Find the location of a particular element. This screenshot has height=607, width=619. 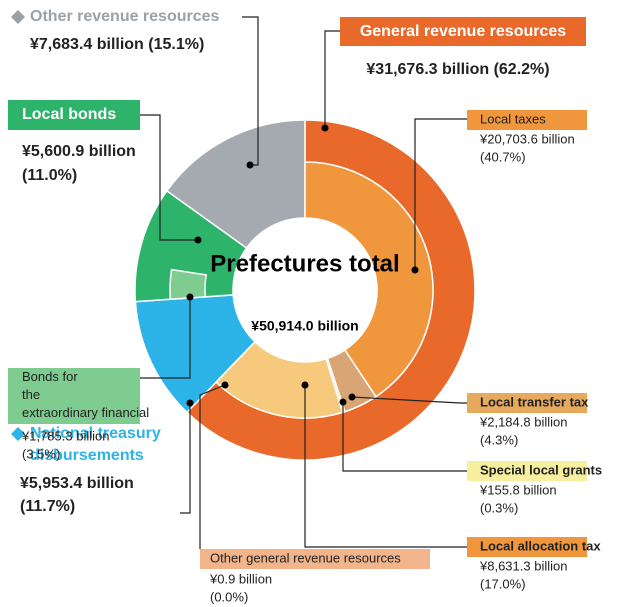

percent-label: (40.7%) is located at coordinates (503, 156).